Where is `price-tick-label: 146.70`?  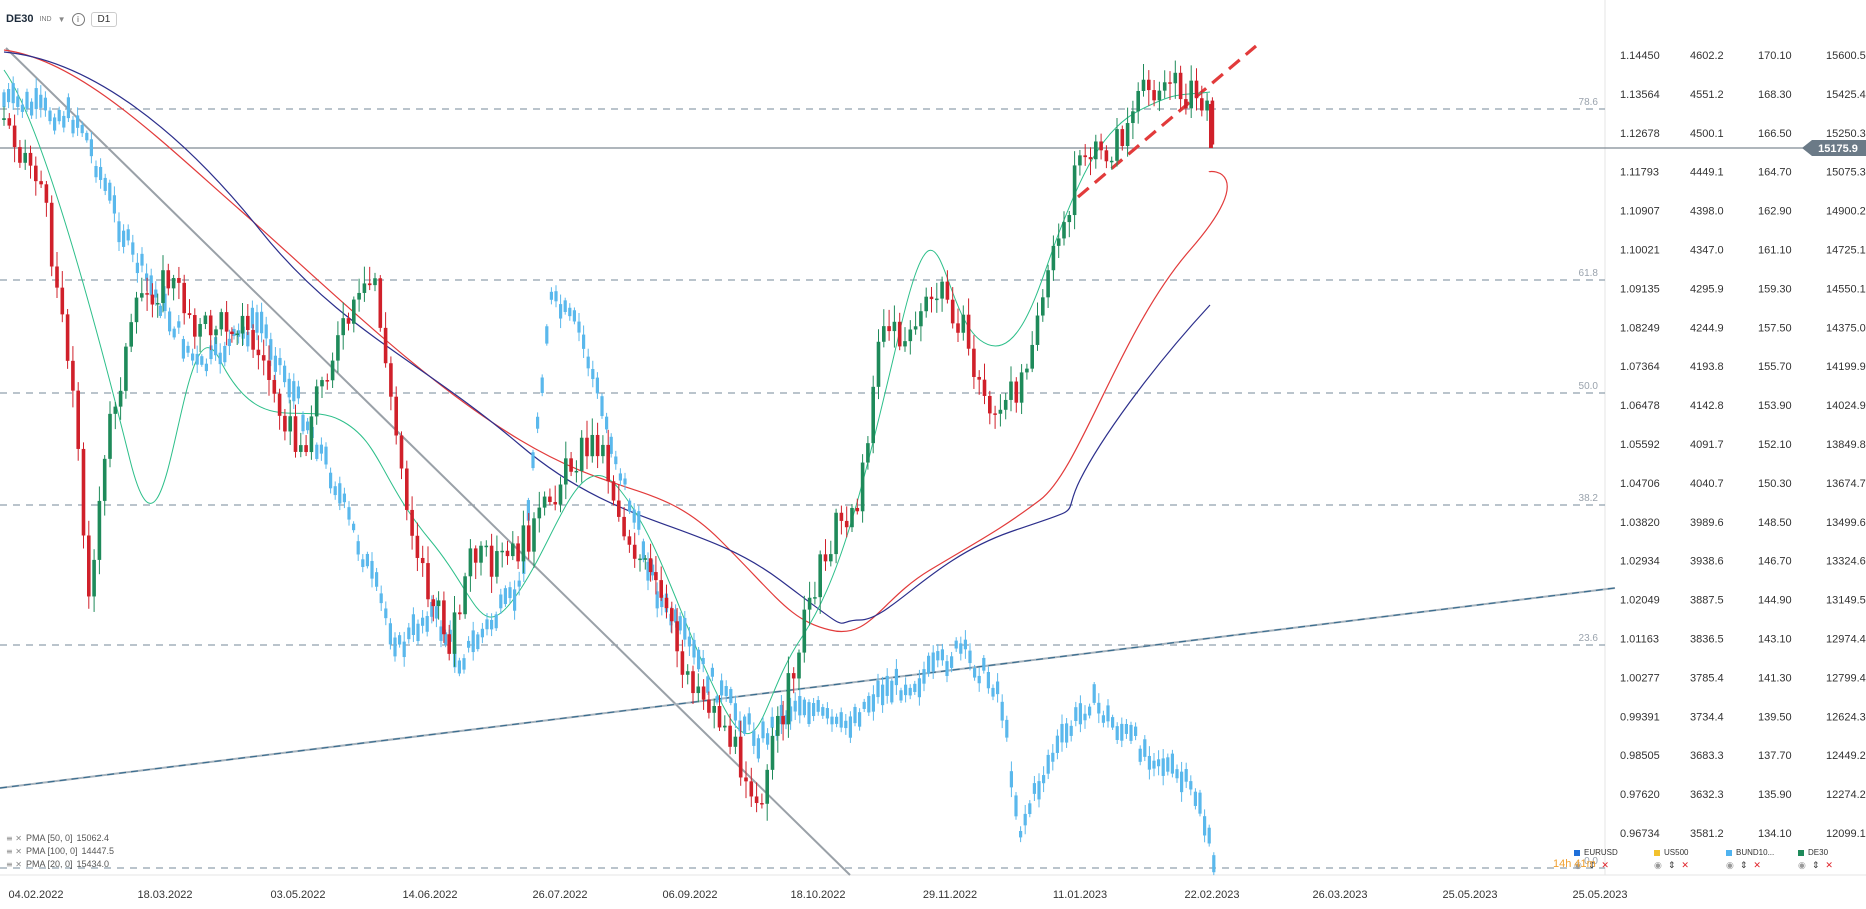
price-tick-label: 146.70 is located at coordinates (1775, 562).